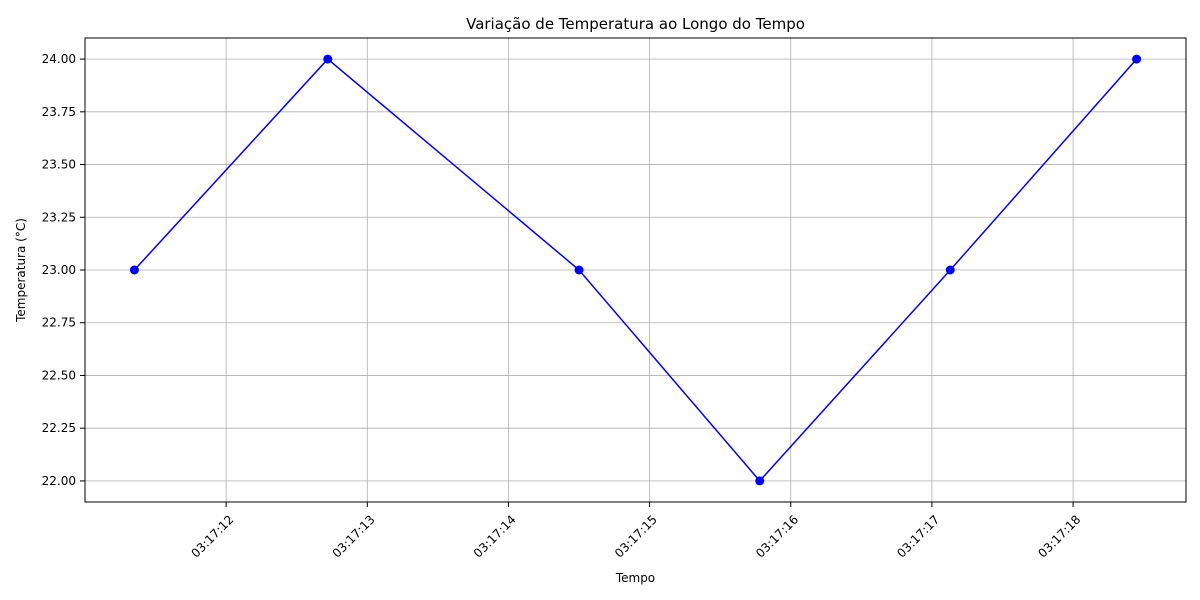 The height and width of the screenshot is (600, 1200). What do you see at coordinates (59, 375) in the screenshot?
I see `y-tick-label: 22.50` at bounding box center [59, 375].